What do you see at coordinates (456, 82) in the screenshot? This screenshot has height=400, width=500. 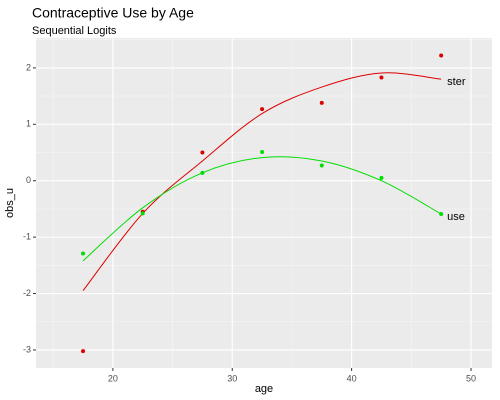 I see `series-label: ster` at bounding box center [456, 82].